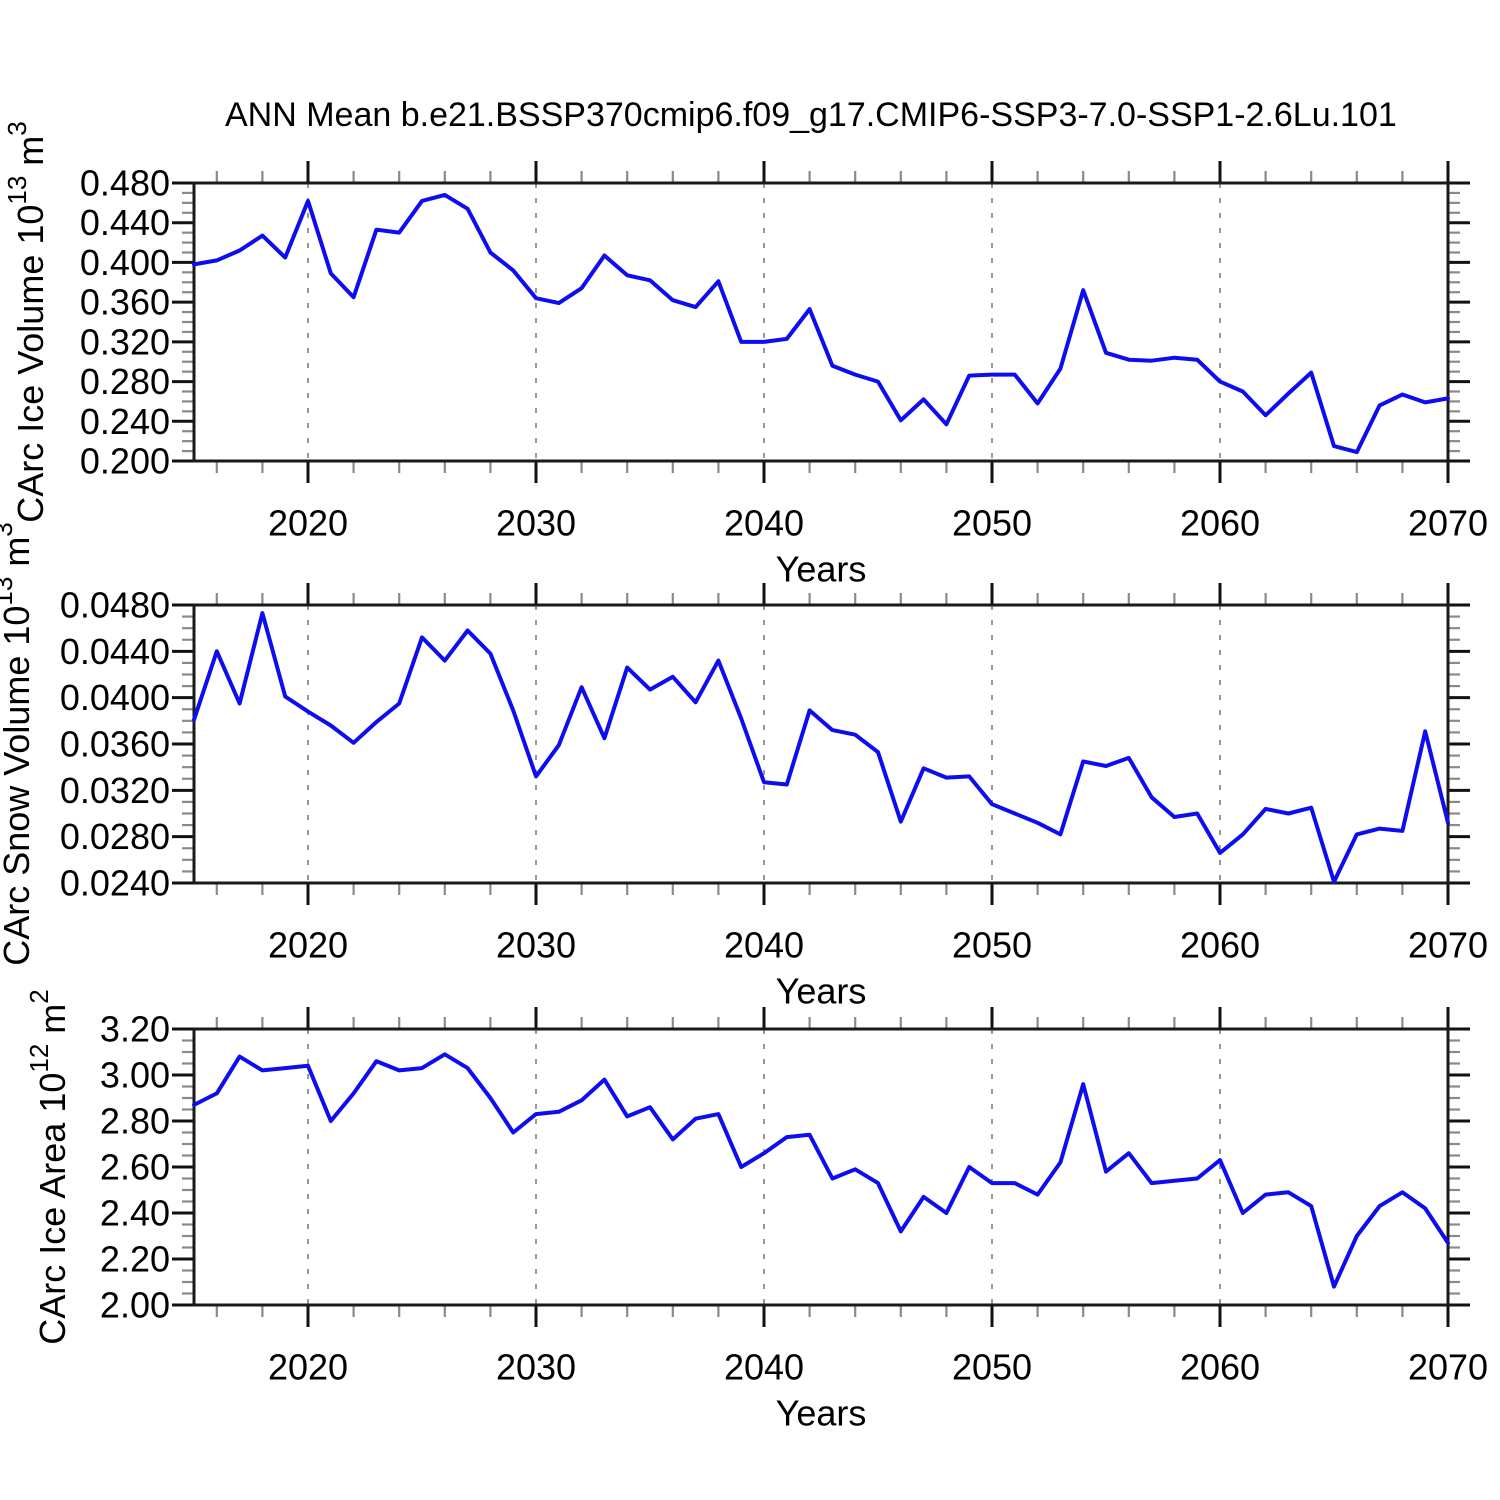 This screenshot has width=1500, height=1500. Describe the element at coordinates (115, 651) in the screenshot. I see `y-tick-label: 0.0440` at that location.